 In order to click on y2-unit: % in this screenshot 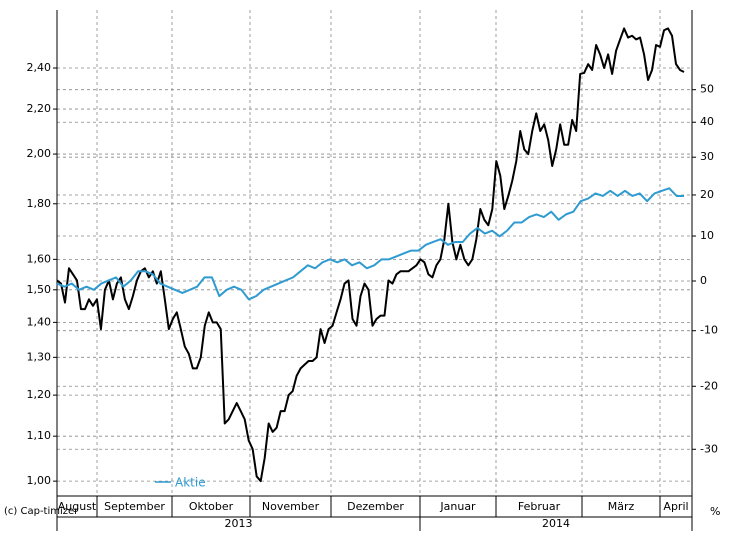, I will do `click(715, 511)`.